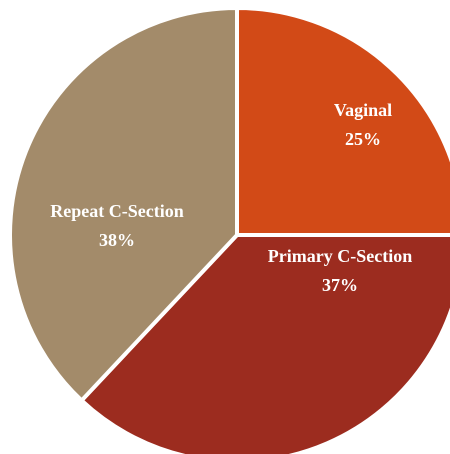 This screenshot has height=454, width=450. Describe the element at coordinates (116, 211) in the screenshot. I see `slice-label: Repeat C-Section` at that location.